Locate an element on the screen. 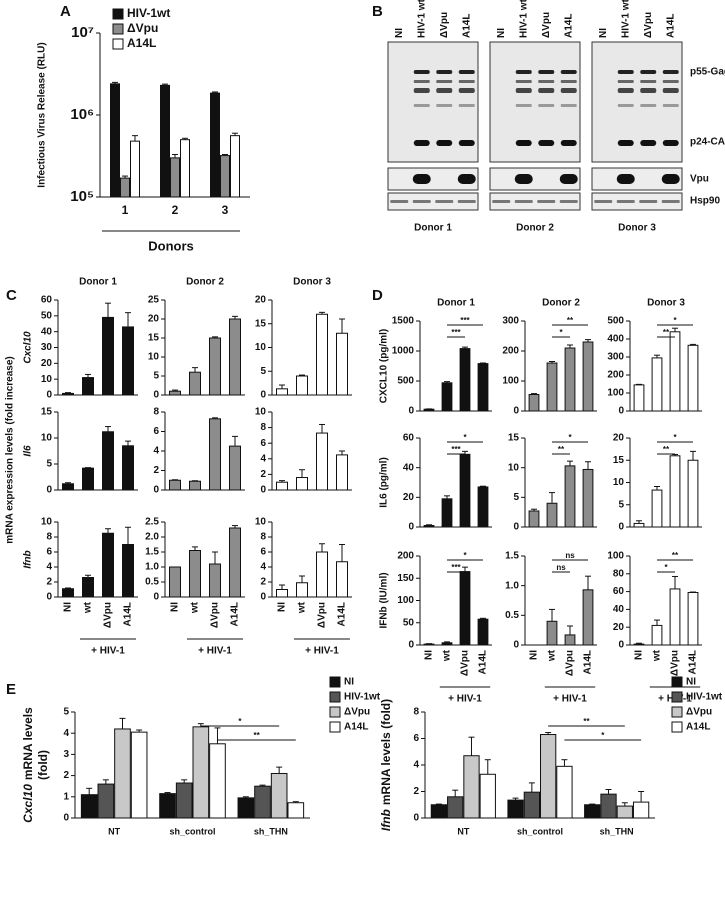 This screenshot has width=725, height=898. y-axis-label: CXCL10 (pg/ml) is located at coordinates (384, 366).